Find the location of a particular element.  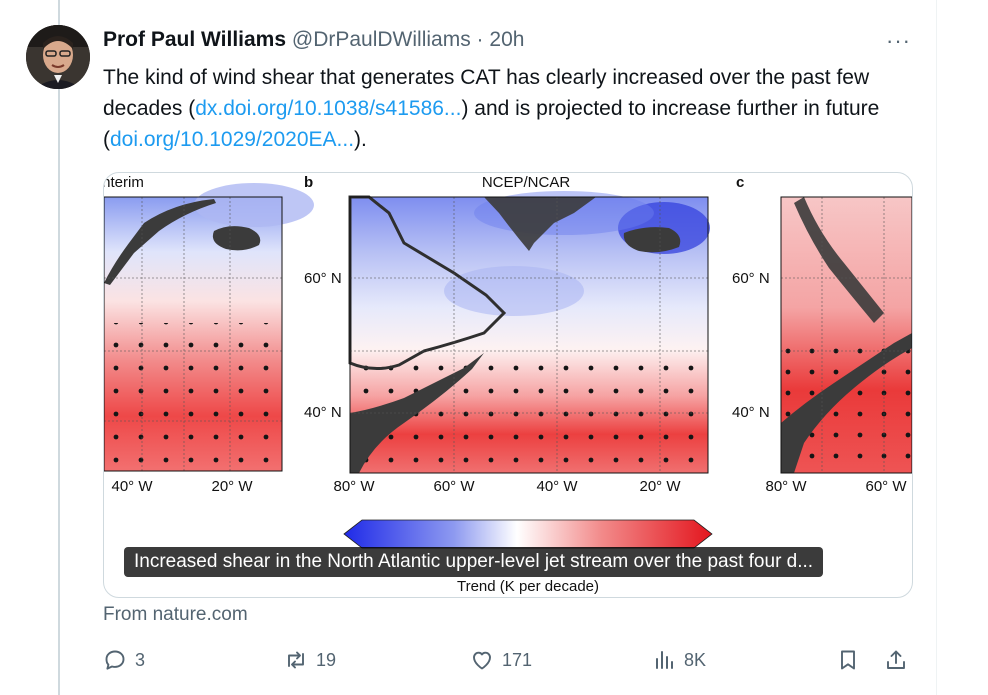

avatar is located at coordinates (58, 57).